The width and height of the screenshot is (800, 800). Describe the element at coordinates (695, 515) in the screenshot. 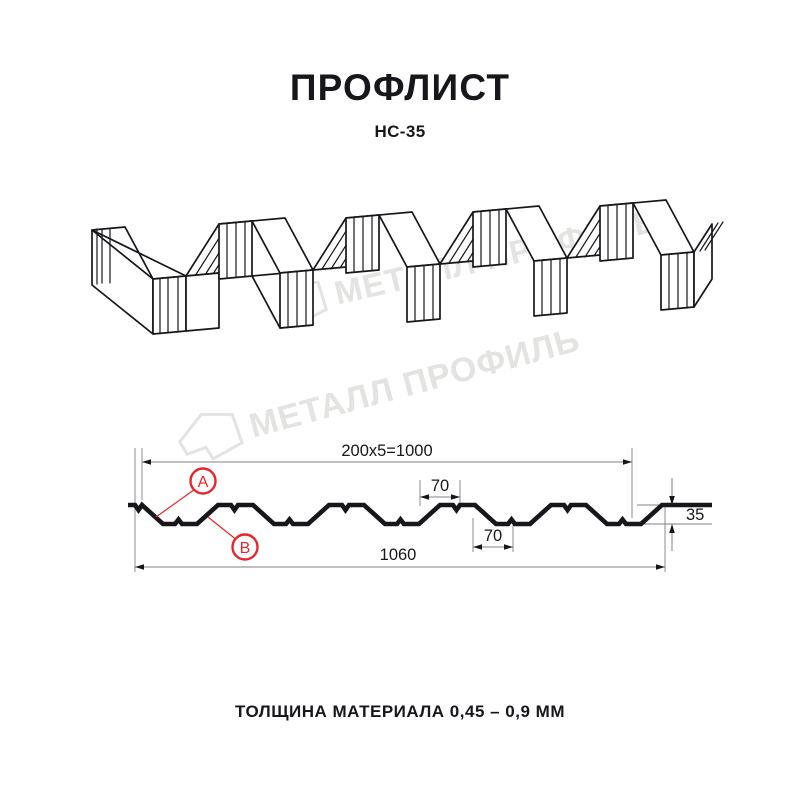

I see `dimension-height-label: 35` at that location.